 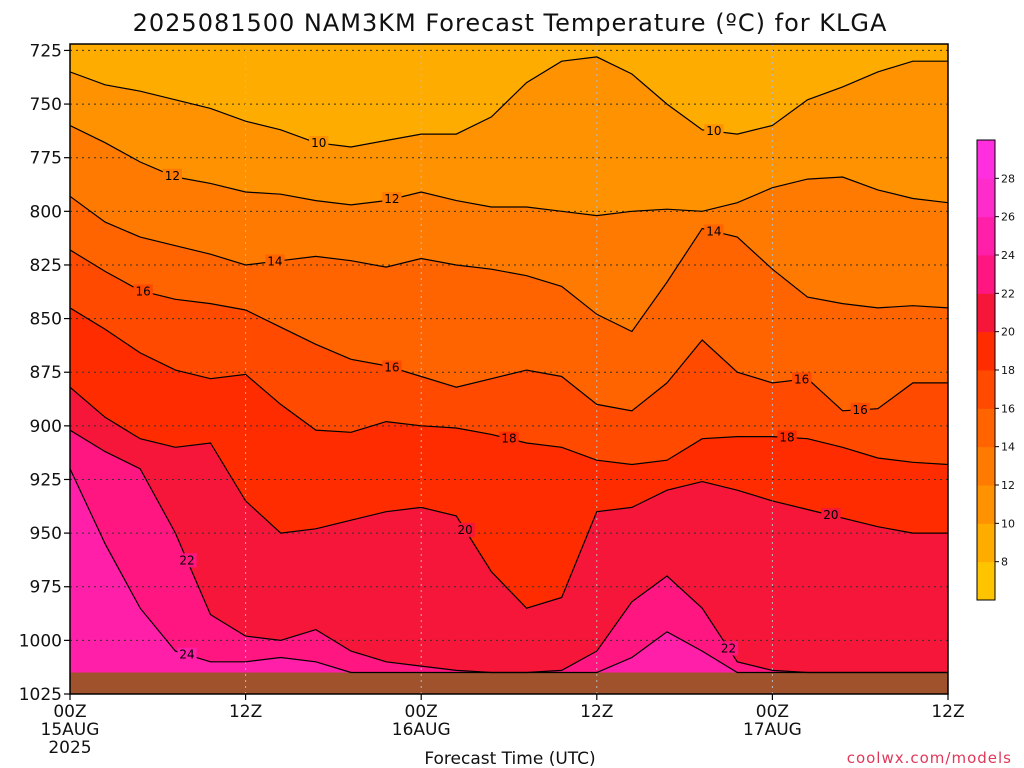 I want to click on contour-label-12-1: 12, so click(x=391, y=199).